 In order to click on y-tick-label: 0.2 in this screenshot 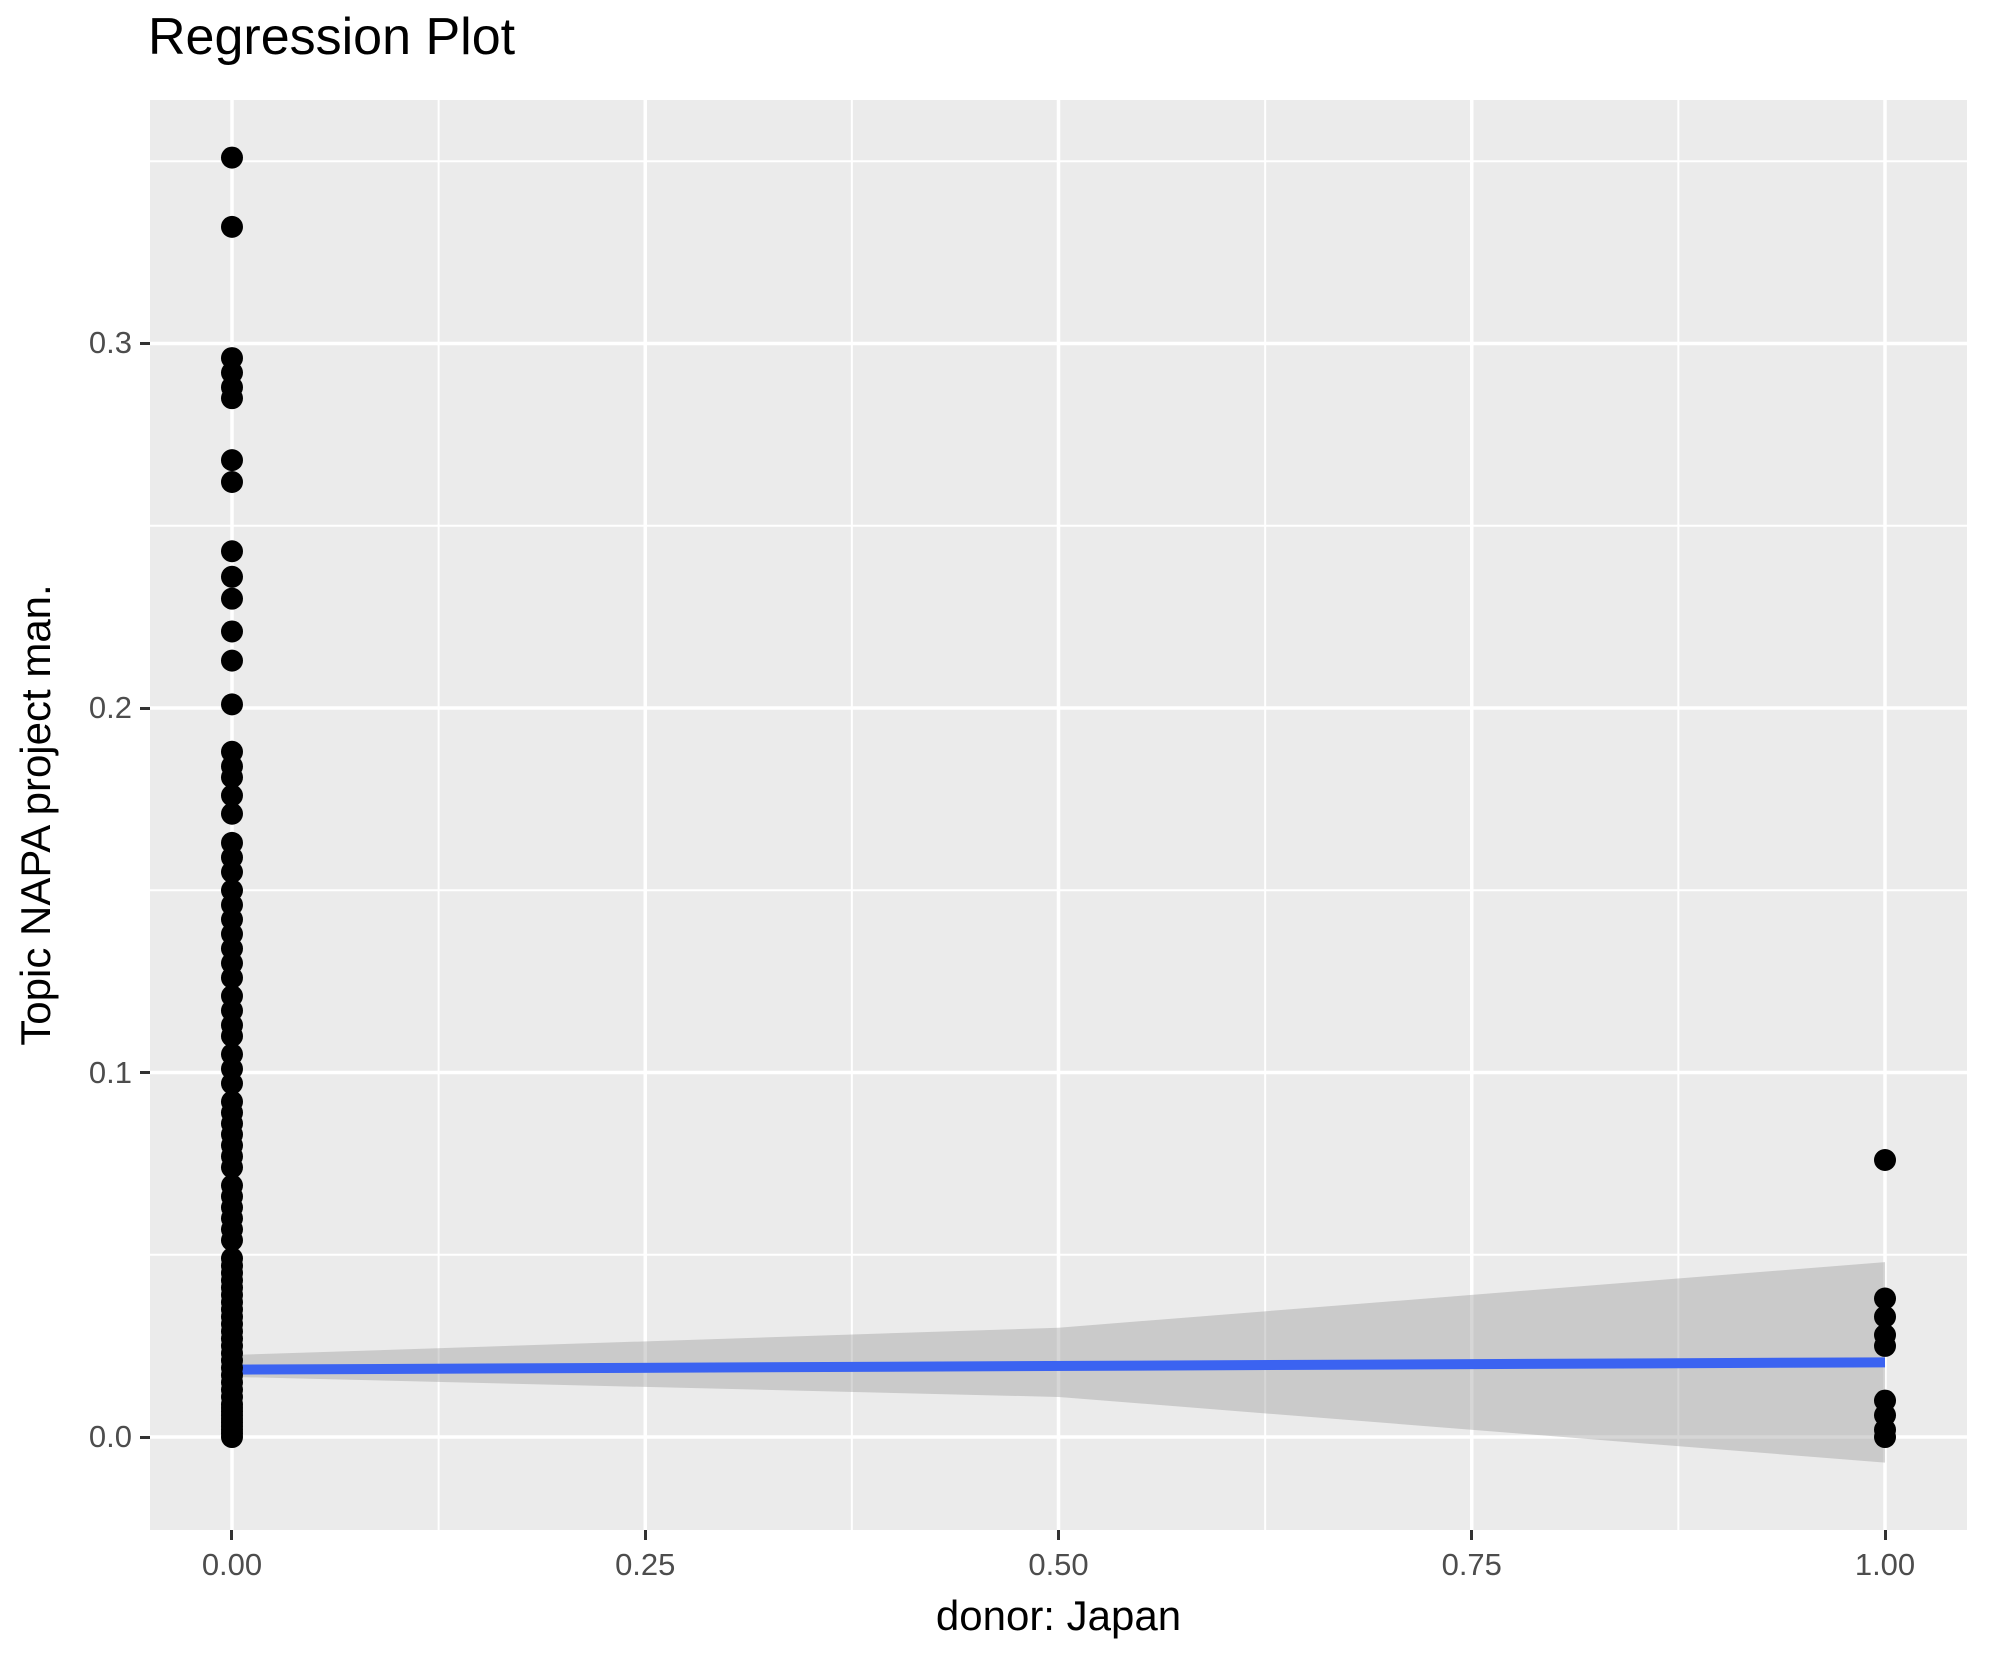, I will do `click(110, 707)`.